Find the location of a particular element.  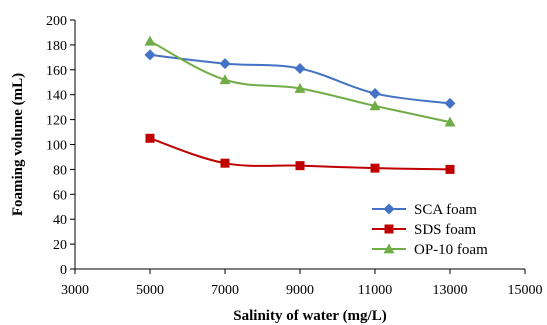

x-tick-label: 15000 is located at coordinates (525, 290).